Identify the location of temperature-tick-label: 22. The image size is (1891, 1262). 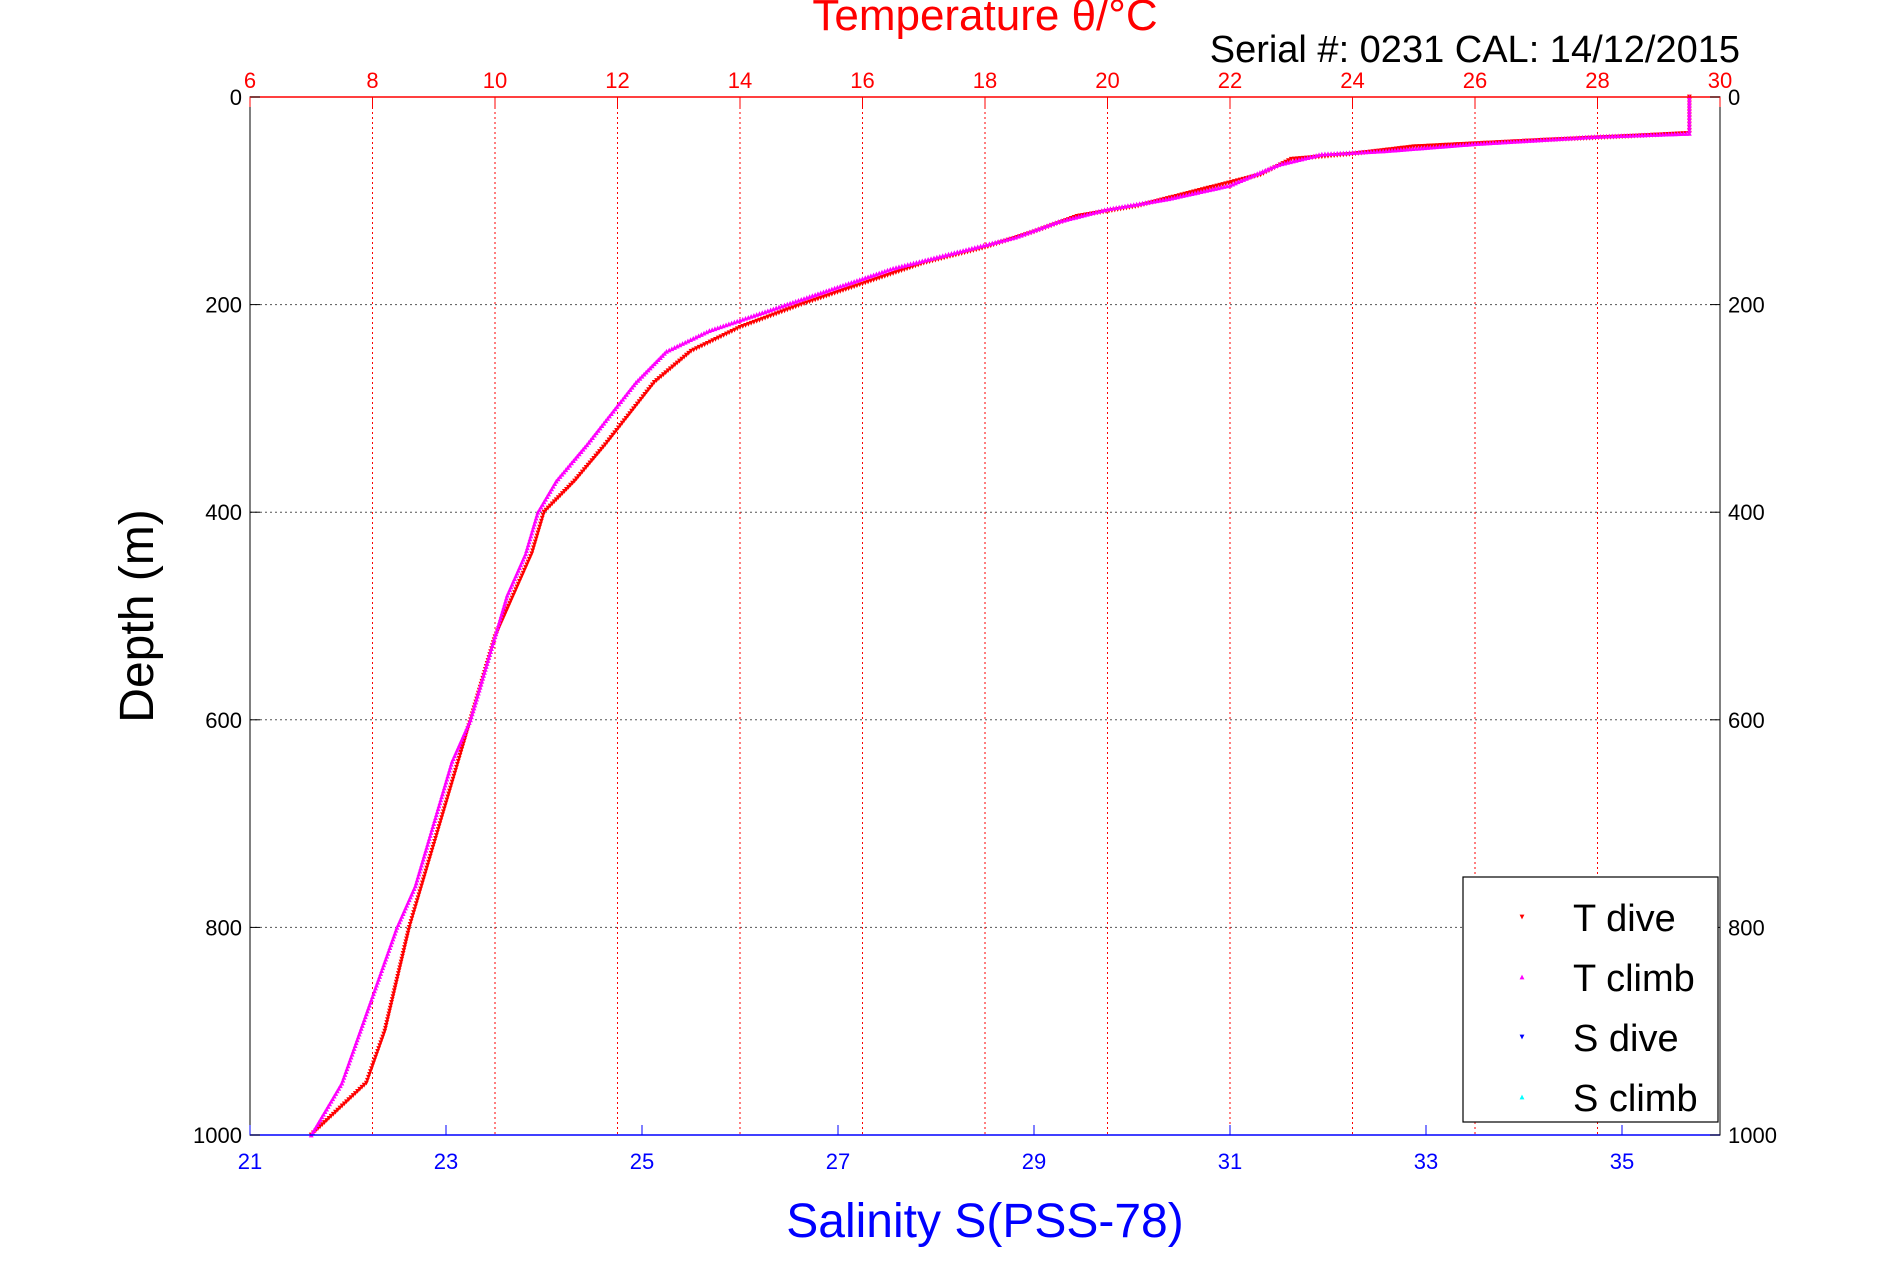
(1230, 80).